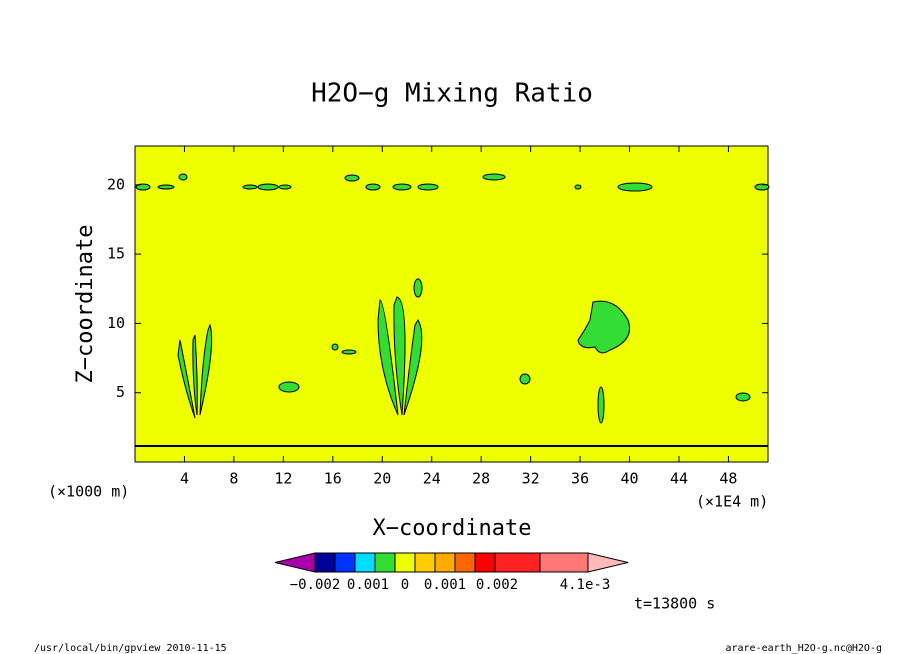 The image size is (904, 654). Describe the element at coordinates (803, 648) in the screenshot. I see `footer-right: arare-earth_H2O-g.nc@H2O-g` at that location.